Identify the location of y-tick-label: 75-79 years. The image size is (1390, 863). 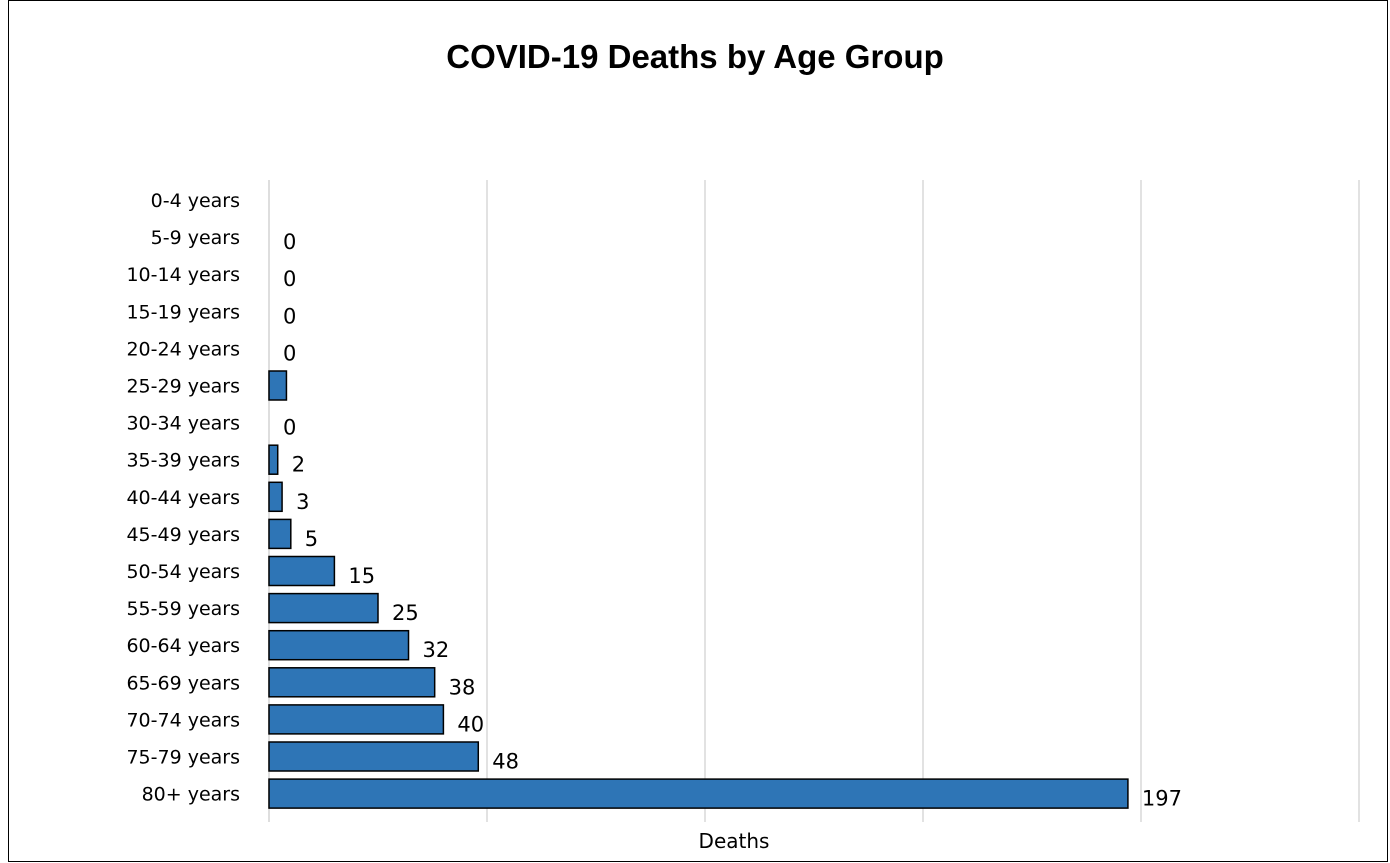
(183, 758).